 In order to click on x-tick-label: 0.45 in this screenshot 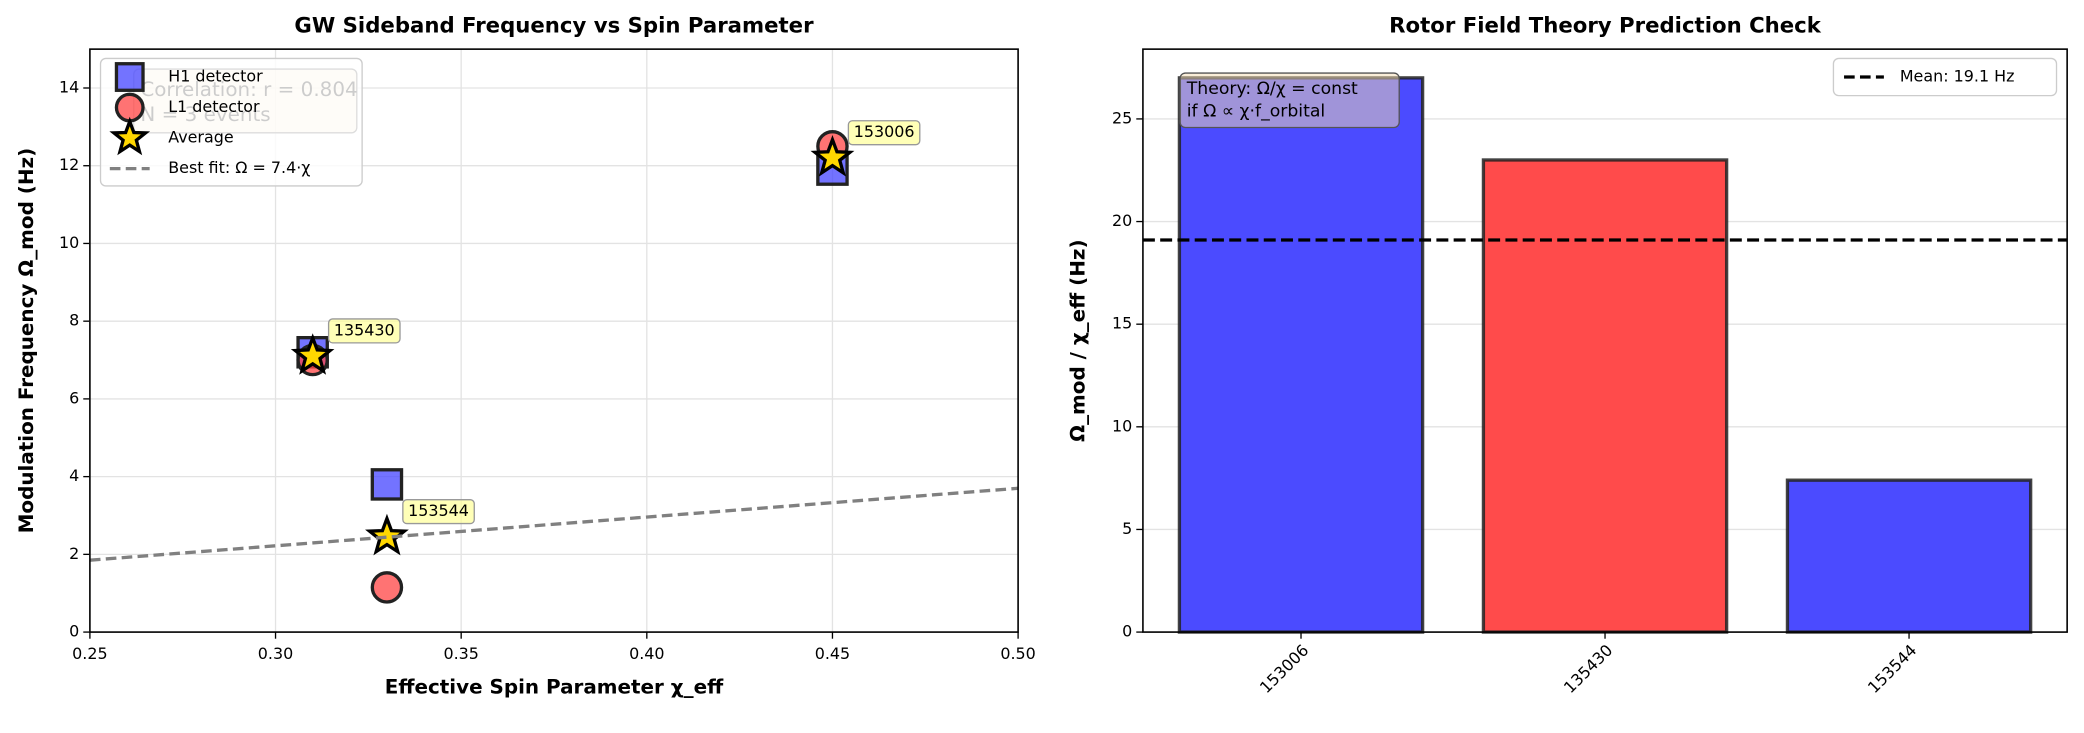, I will do `click(832, 653)`.